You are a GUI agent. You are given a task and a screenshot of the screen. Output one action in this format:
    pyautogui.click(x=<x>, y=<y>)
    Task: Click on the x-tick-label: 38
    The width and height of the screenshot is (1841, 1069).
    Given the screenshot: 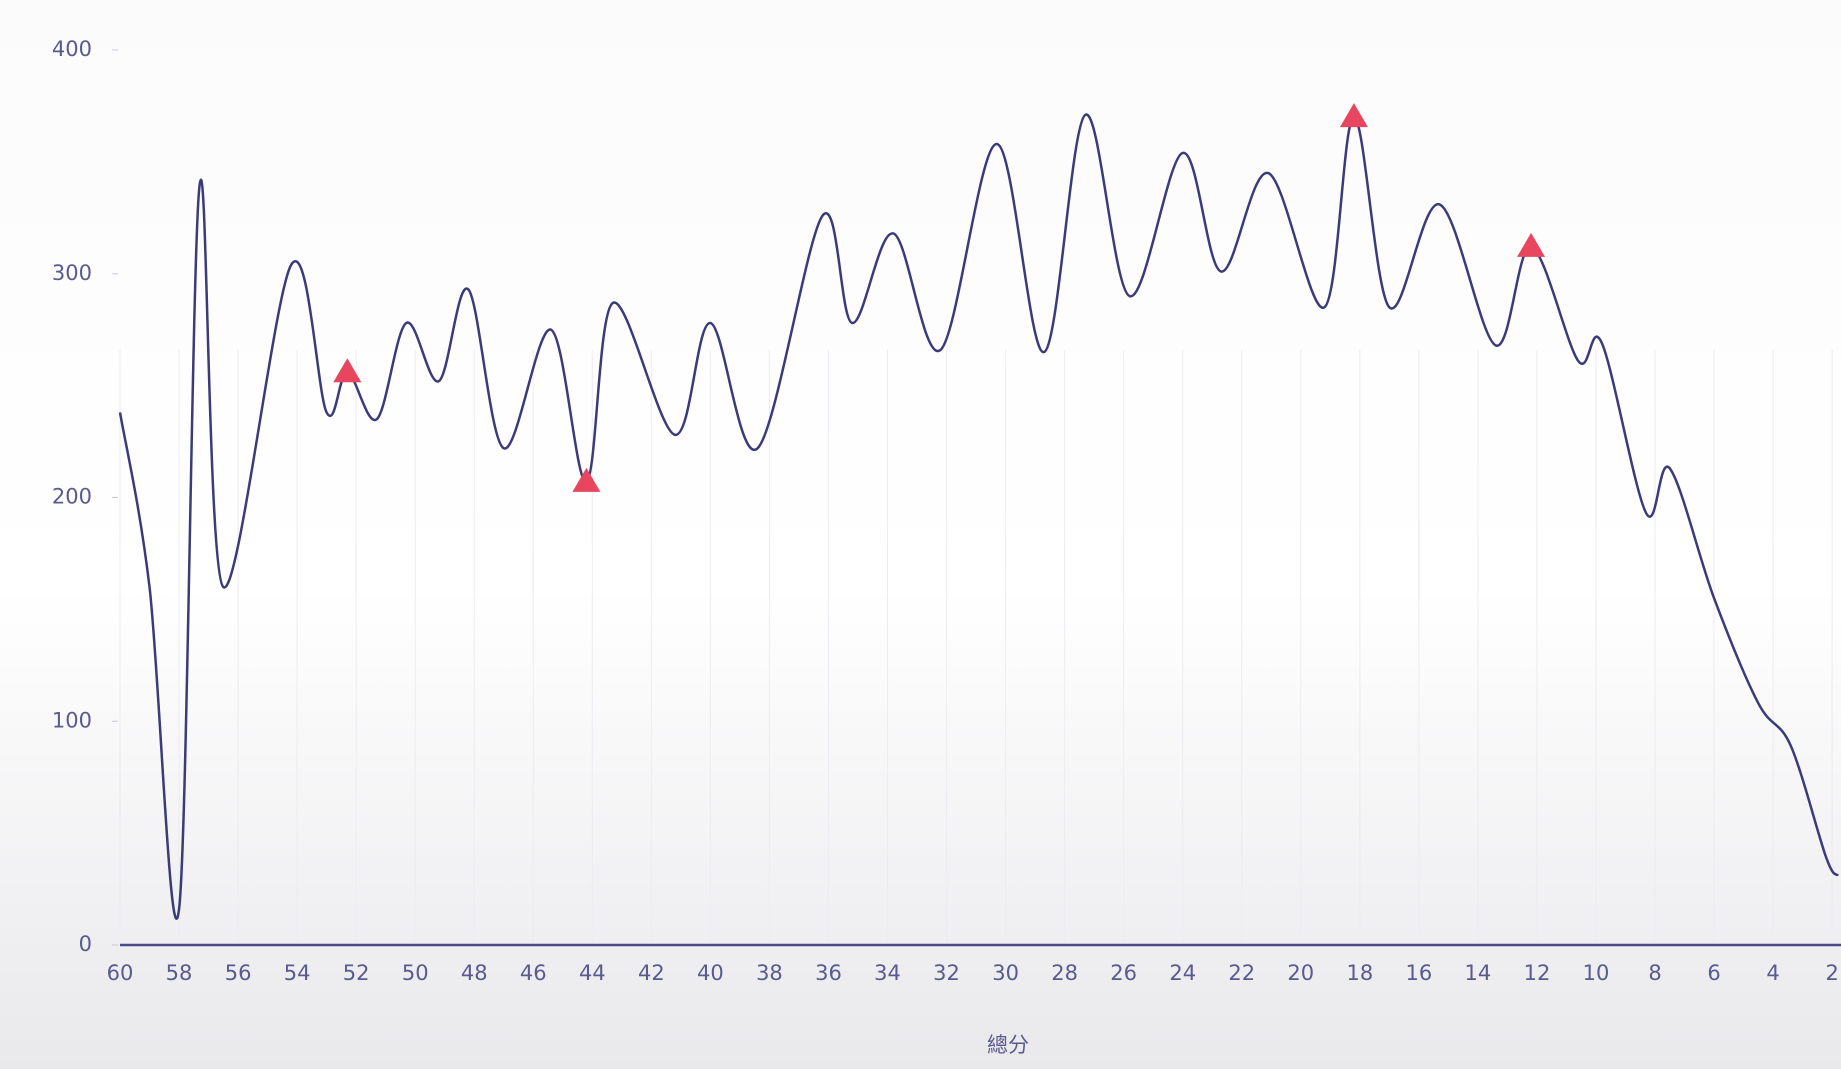 What is the action you would take?
    pyautogui.click(x=769, y=973)
    